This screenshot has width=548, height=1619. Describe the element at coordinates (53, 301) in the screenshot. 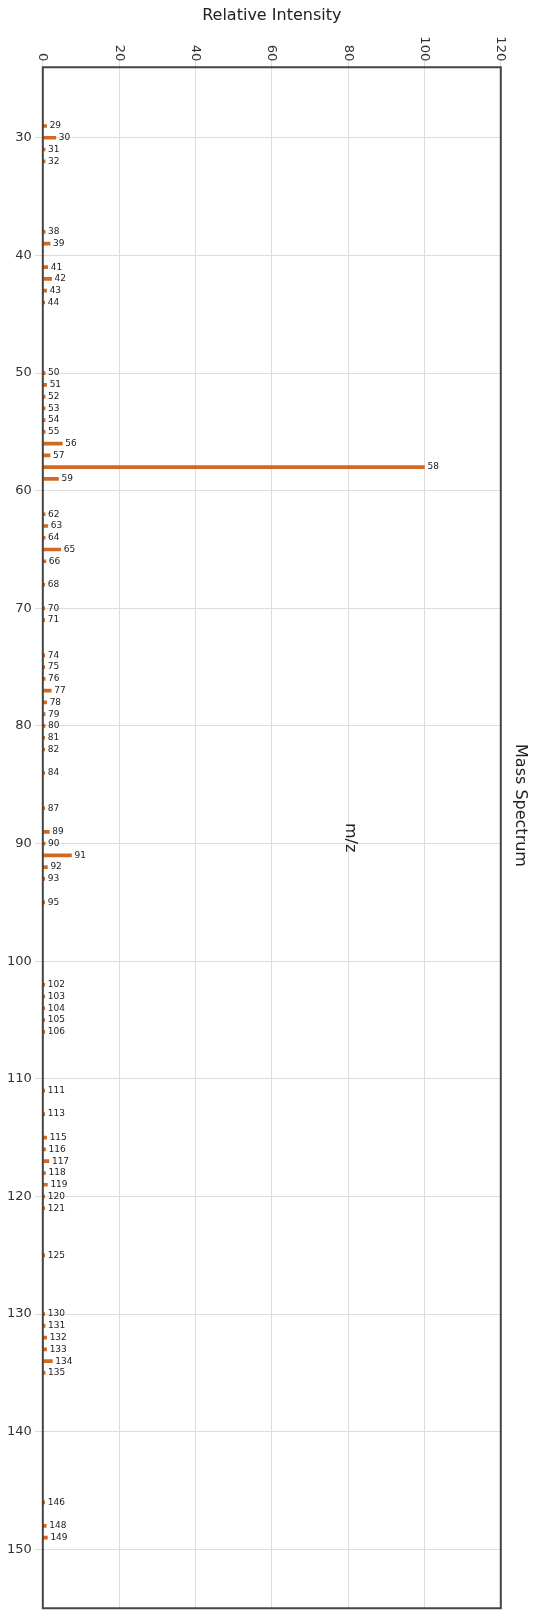

I see `annotation: 44` at that location.